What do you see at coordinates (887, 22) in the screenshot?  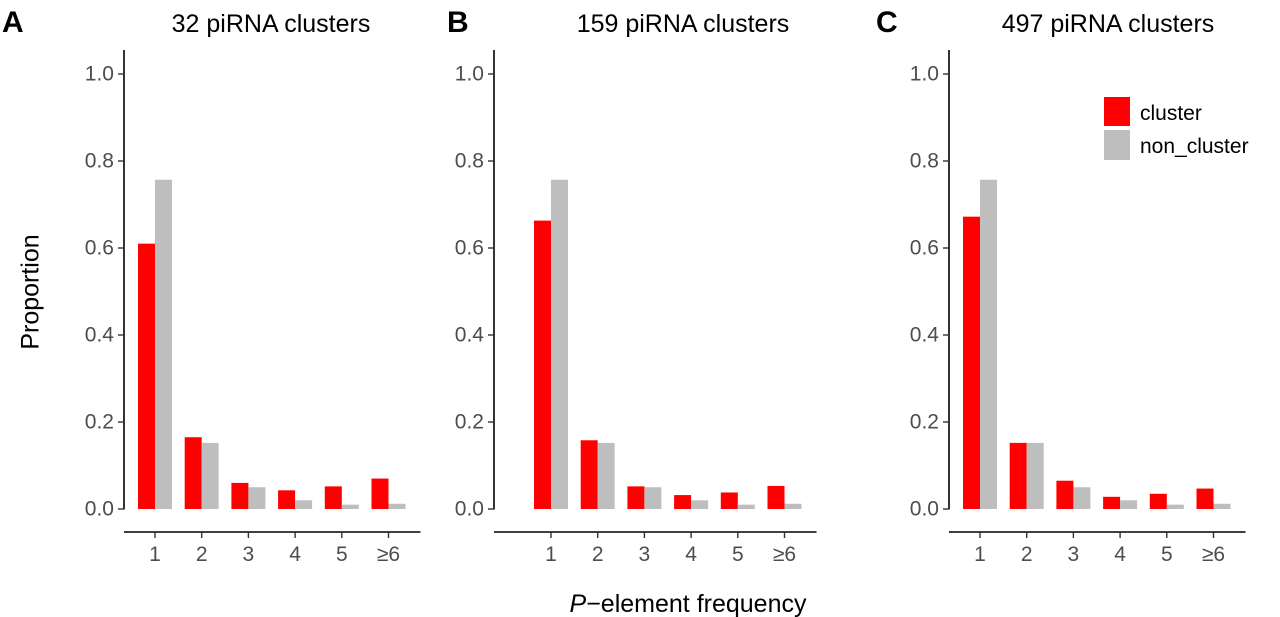 I see `panel-letter: C` at bounding box center [887, 22].